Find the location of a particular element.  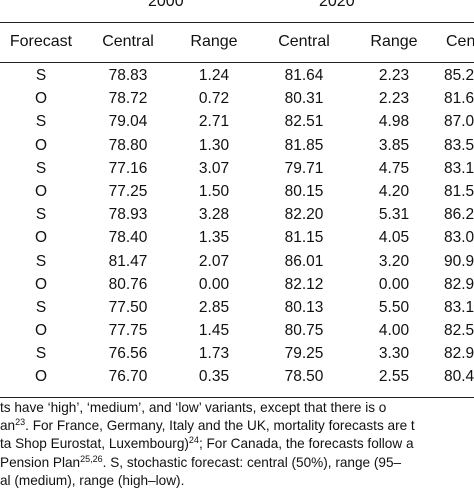

range-2000: 1.45 is located at coordinates (214, 331).